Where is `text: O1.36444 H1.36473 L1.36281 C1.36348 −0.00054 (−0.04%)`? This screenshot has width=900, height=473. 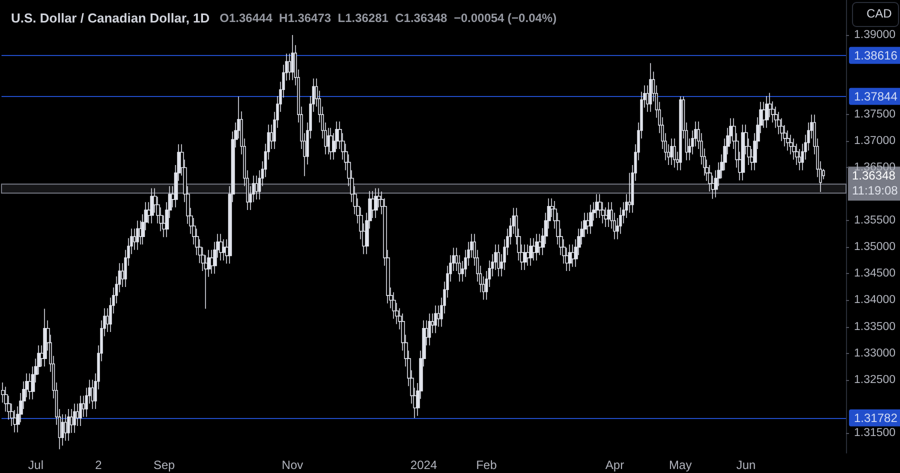 text: O1.36444 H1.36473 L1.36281 C1.36348 −0.00054 (−0.04%) is located at coordinates (388, 18).